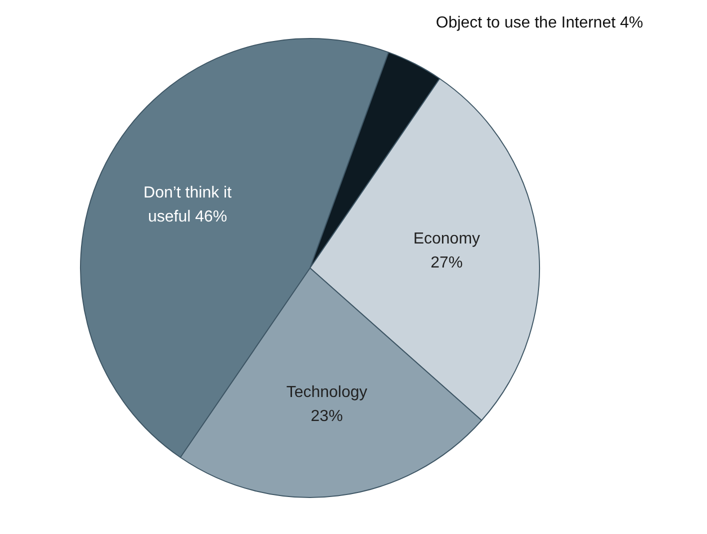  What do you see at coordinates (326, 417) in the screenshot?
I see `data-label: 23%` at bounding box center [326, 417].